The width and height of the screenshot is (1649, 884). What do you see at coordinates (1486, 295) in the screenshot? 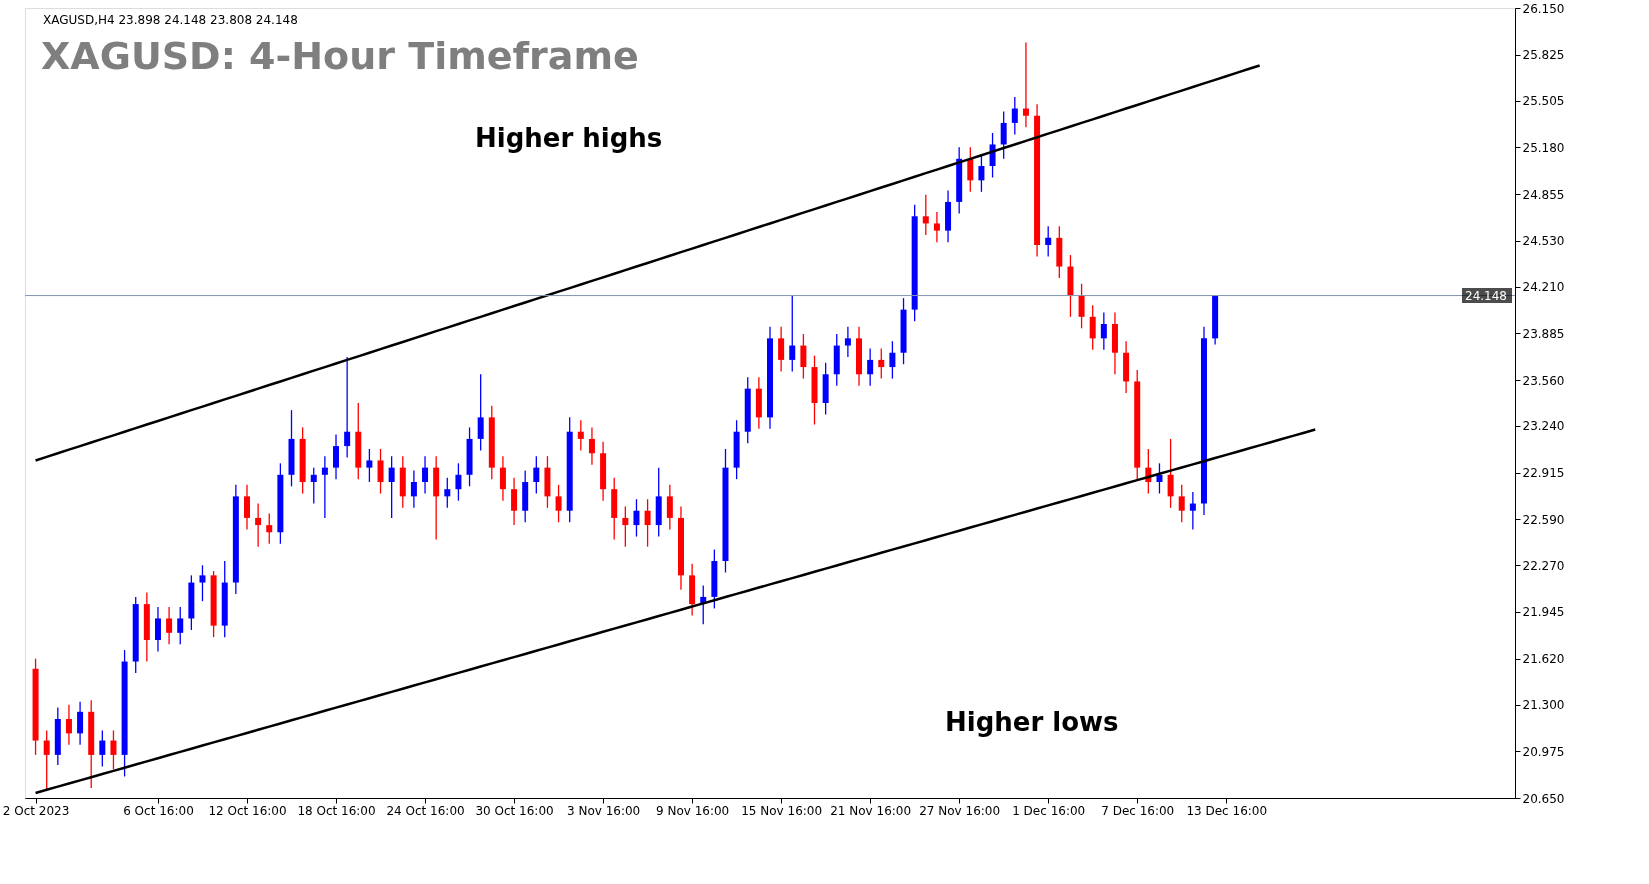
I see `ref-line-label: 24.148` at bounding box center [1486, 295].